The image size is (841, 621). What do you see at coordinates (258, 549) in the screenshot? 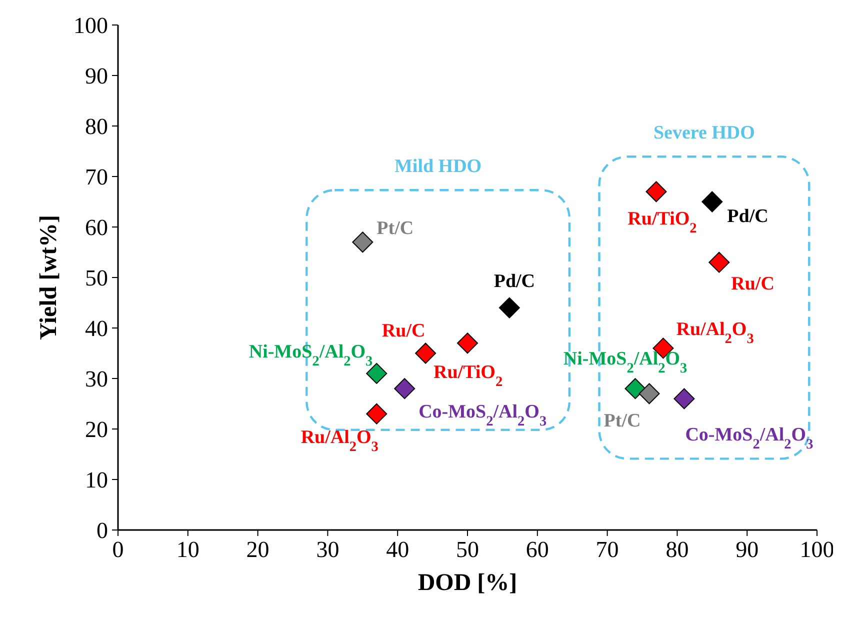
I see `x-tick-label: 20` at bounding box center [258, 549].